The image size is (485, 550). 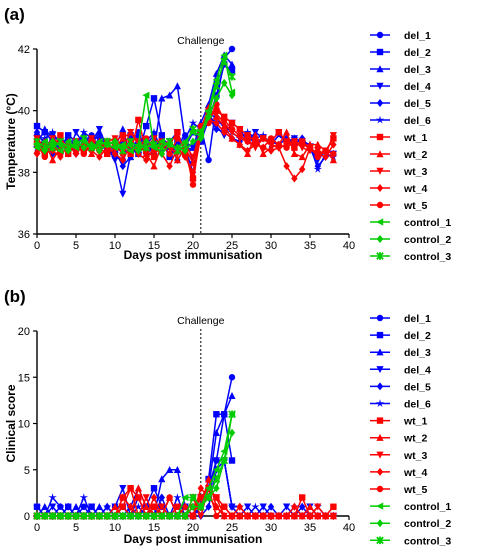 I want to click on legend-label: del_1, so click(x=417, y=36).